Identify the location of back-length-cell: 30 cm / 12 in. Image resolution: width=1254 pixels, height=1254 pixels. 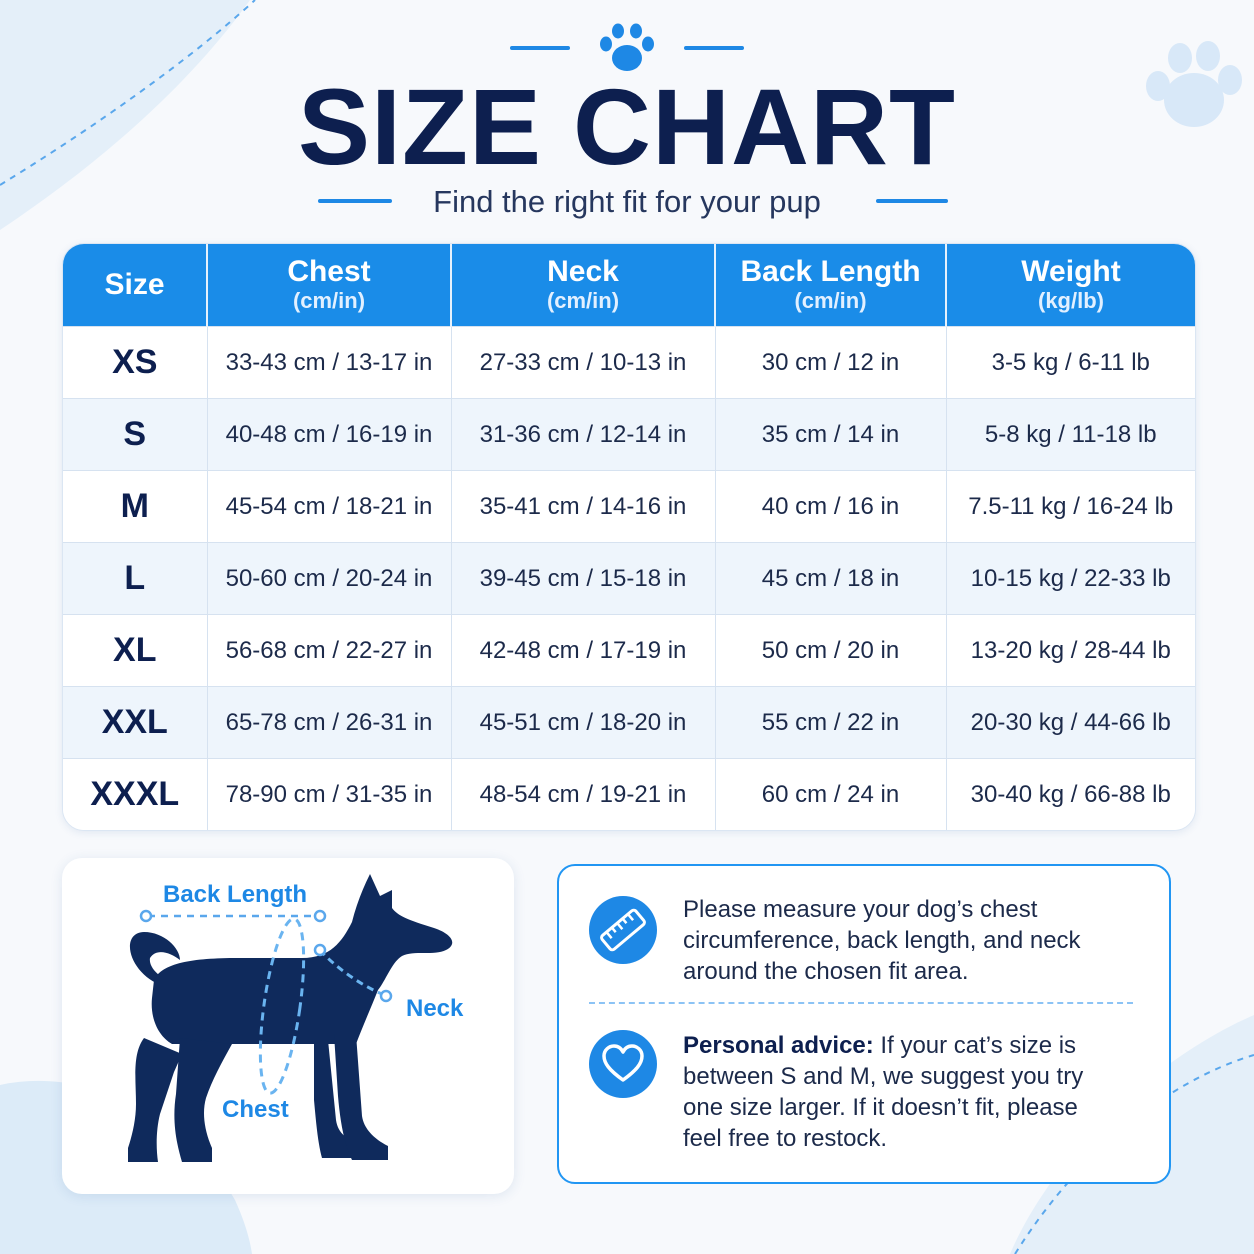
(831, 362).